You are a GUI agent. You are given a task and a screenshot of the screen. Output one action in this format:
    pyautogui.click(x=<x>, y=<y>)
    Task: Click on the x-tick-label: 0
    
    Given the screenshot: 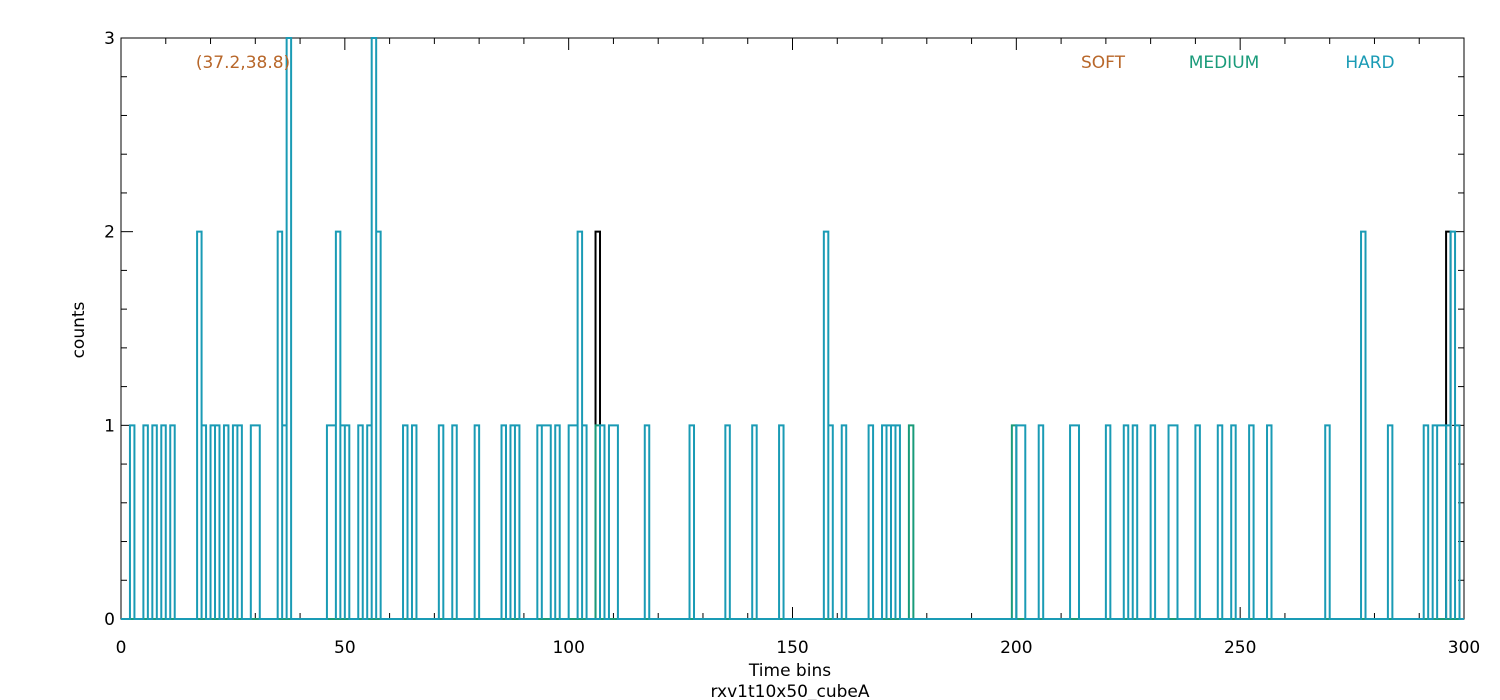 What is the action you would take?
    pyautogui.click(x=121, y=648)
    